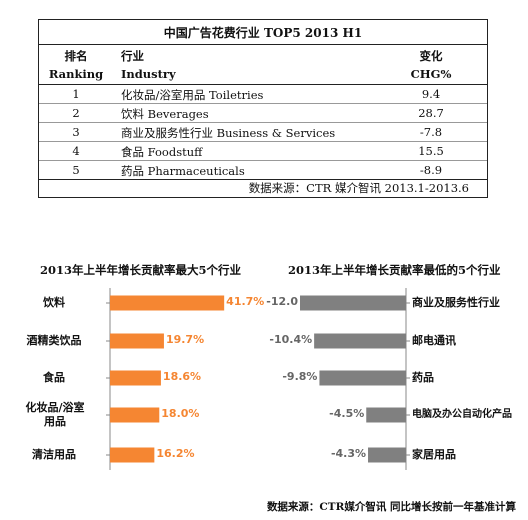  Describe the element at coordinates (282, 301) in the screenshot. I see `right-bar-value-label: -12.0` at that location.